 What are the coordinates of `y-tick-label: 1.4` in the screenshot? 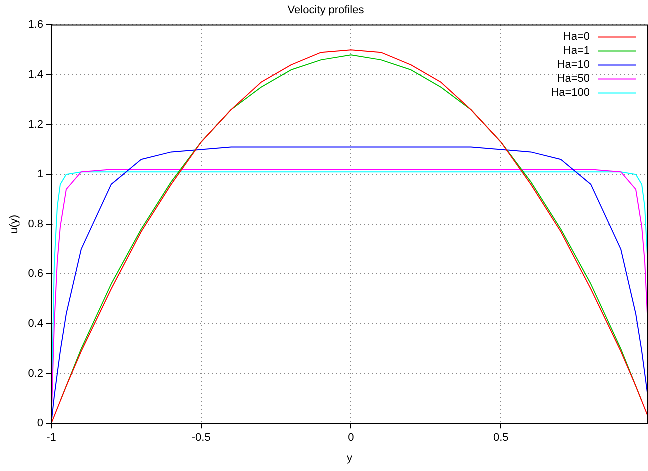 It's located at (36, 75).